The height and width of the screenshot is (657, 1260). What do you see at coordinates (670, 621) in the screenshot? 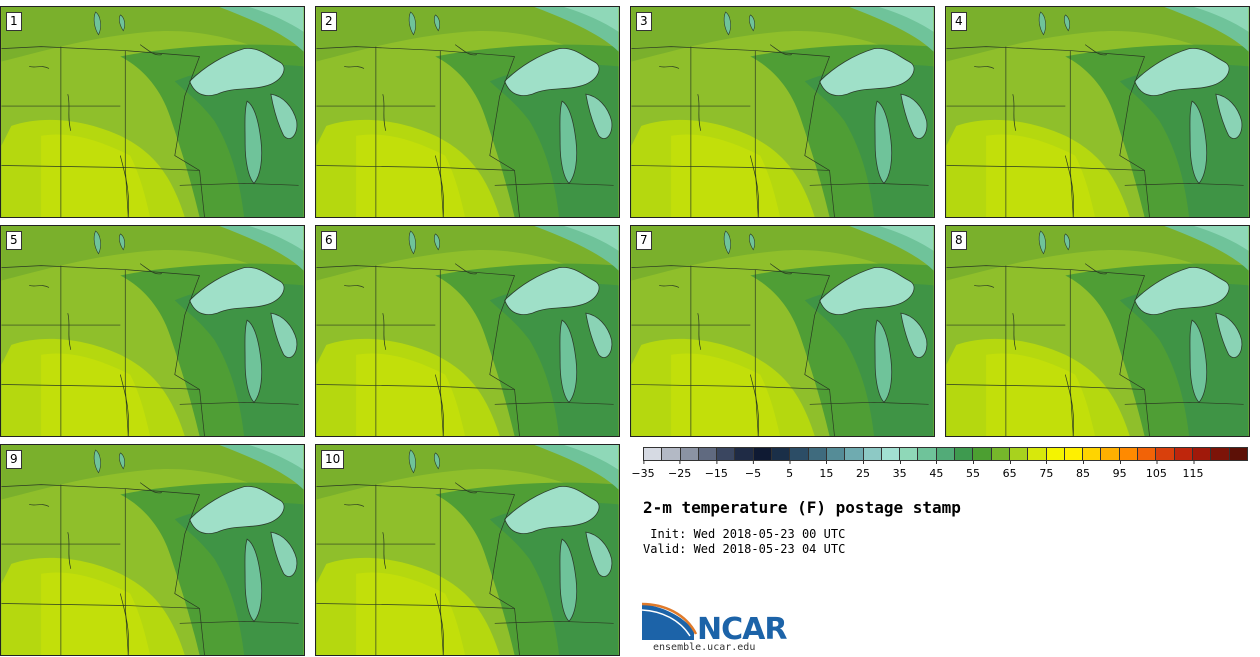
I see `ncar-logo-icon` at bounding box center [670, 621].